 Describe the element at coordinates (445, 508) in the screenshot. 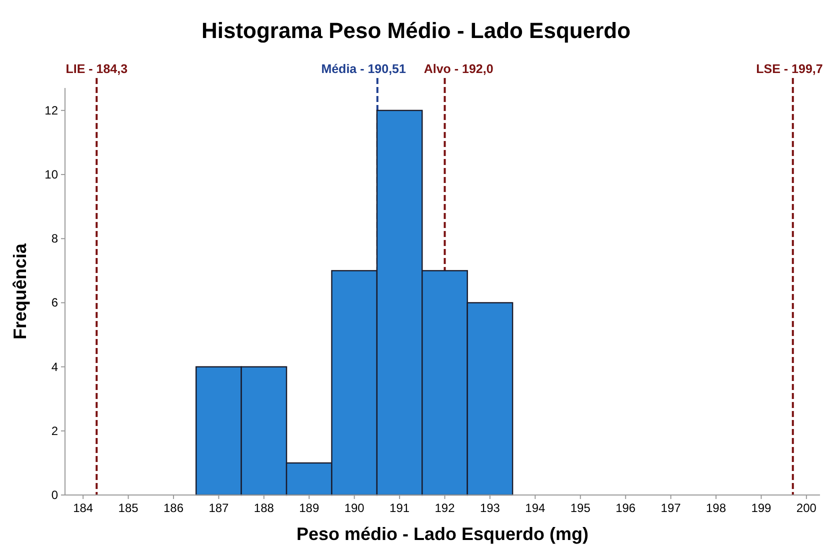

I see `x-tick-label: 192` at that location.